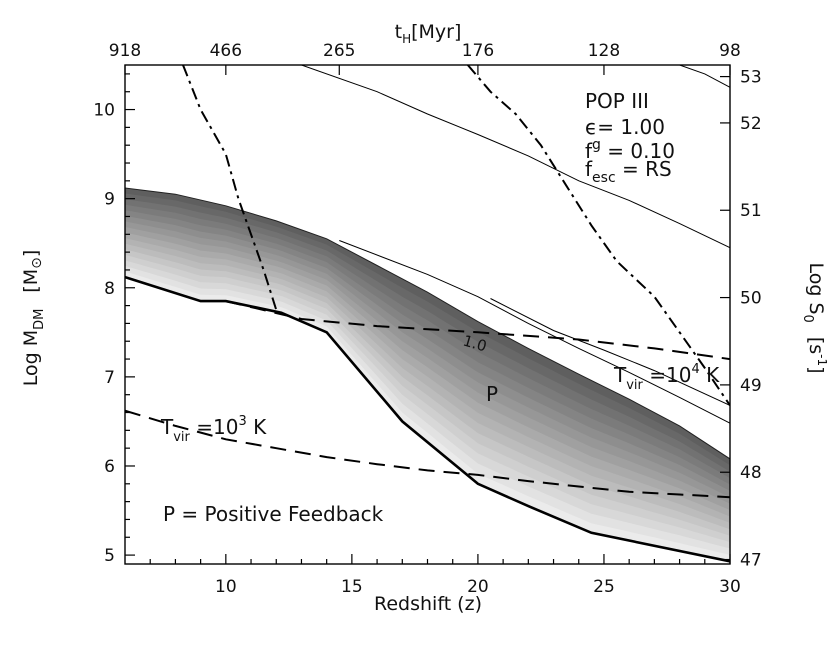 This screenshot has width=830, height=664. I want to click on tvir3-sub: vir, so click(181, 437).